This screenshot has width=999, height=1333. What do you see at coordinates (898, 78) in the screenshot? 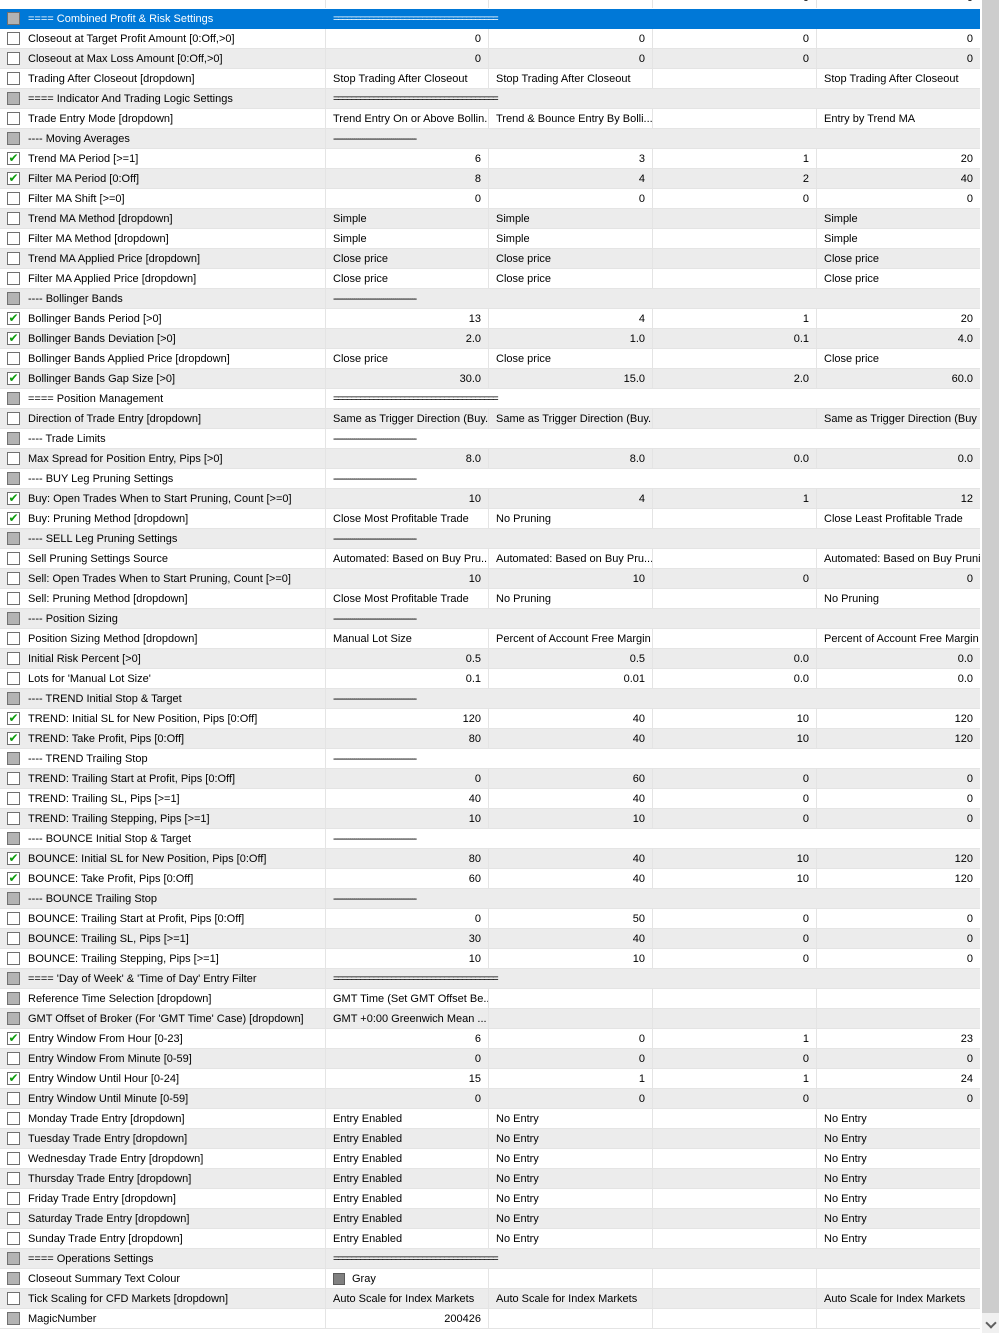
I see `value-cell: Stop Trading After Closeout` at bounding box center [898, 78].